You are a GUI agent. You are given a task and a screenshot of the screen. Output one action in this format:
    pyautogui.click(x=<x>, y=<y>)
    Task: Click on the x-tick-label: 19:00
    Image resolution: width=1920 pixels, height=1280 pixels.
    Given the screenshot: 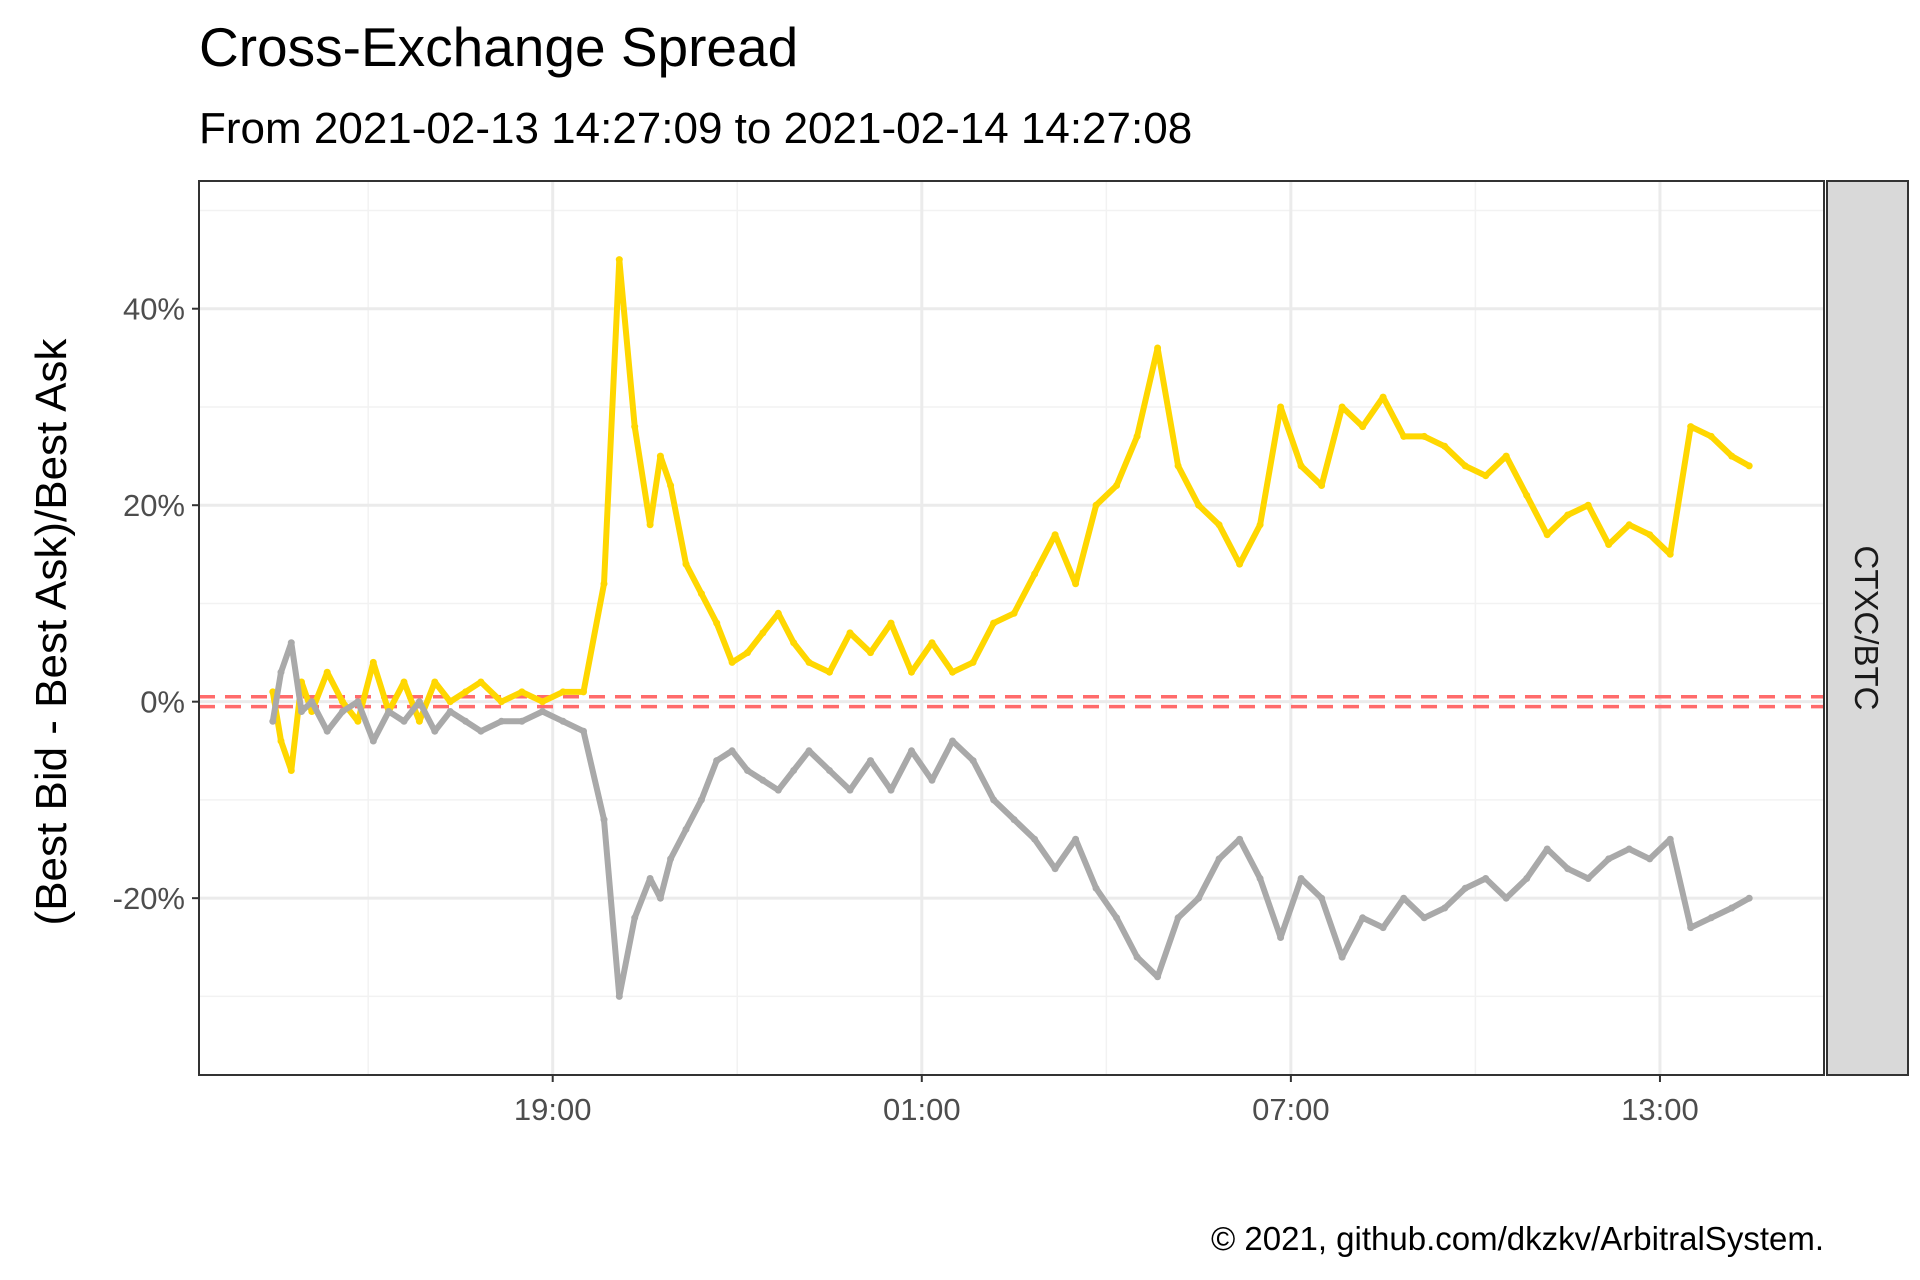 What is the action you would take?
    pyautogui.click(x=553, y=1109)
    